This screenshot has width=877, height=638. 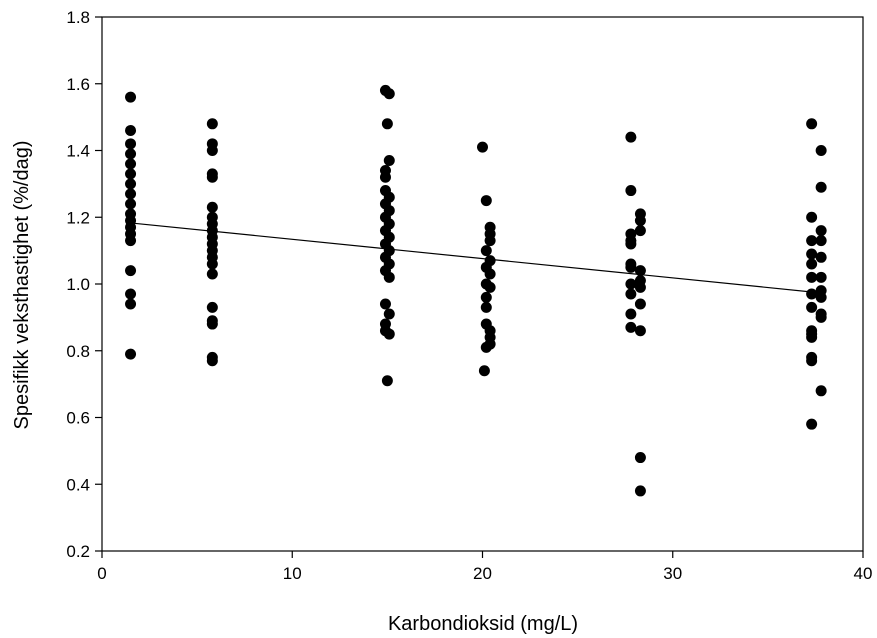 I want to click on trend-line-group, so click(x=473, y=257).